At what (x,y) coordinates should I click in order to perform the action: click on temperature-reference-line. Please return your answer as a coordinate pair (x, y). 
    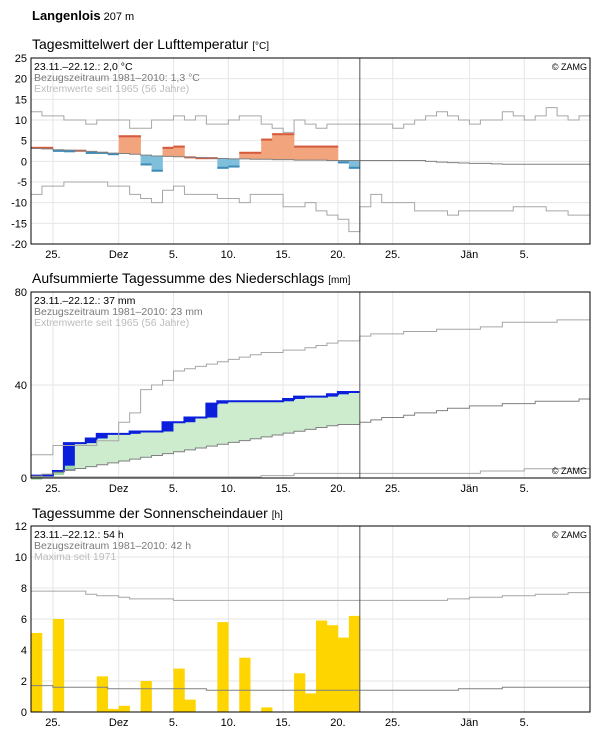
    Looking at the image, I should click on (310, 156).